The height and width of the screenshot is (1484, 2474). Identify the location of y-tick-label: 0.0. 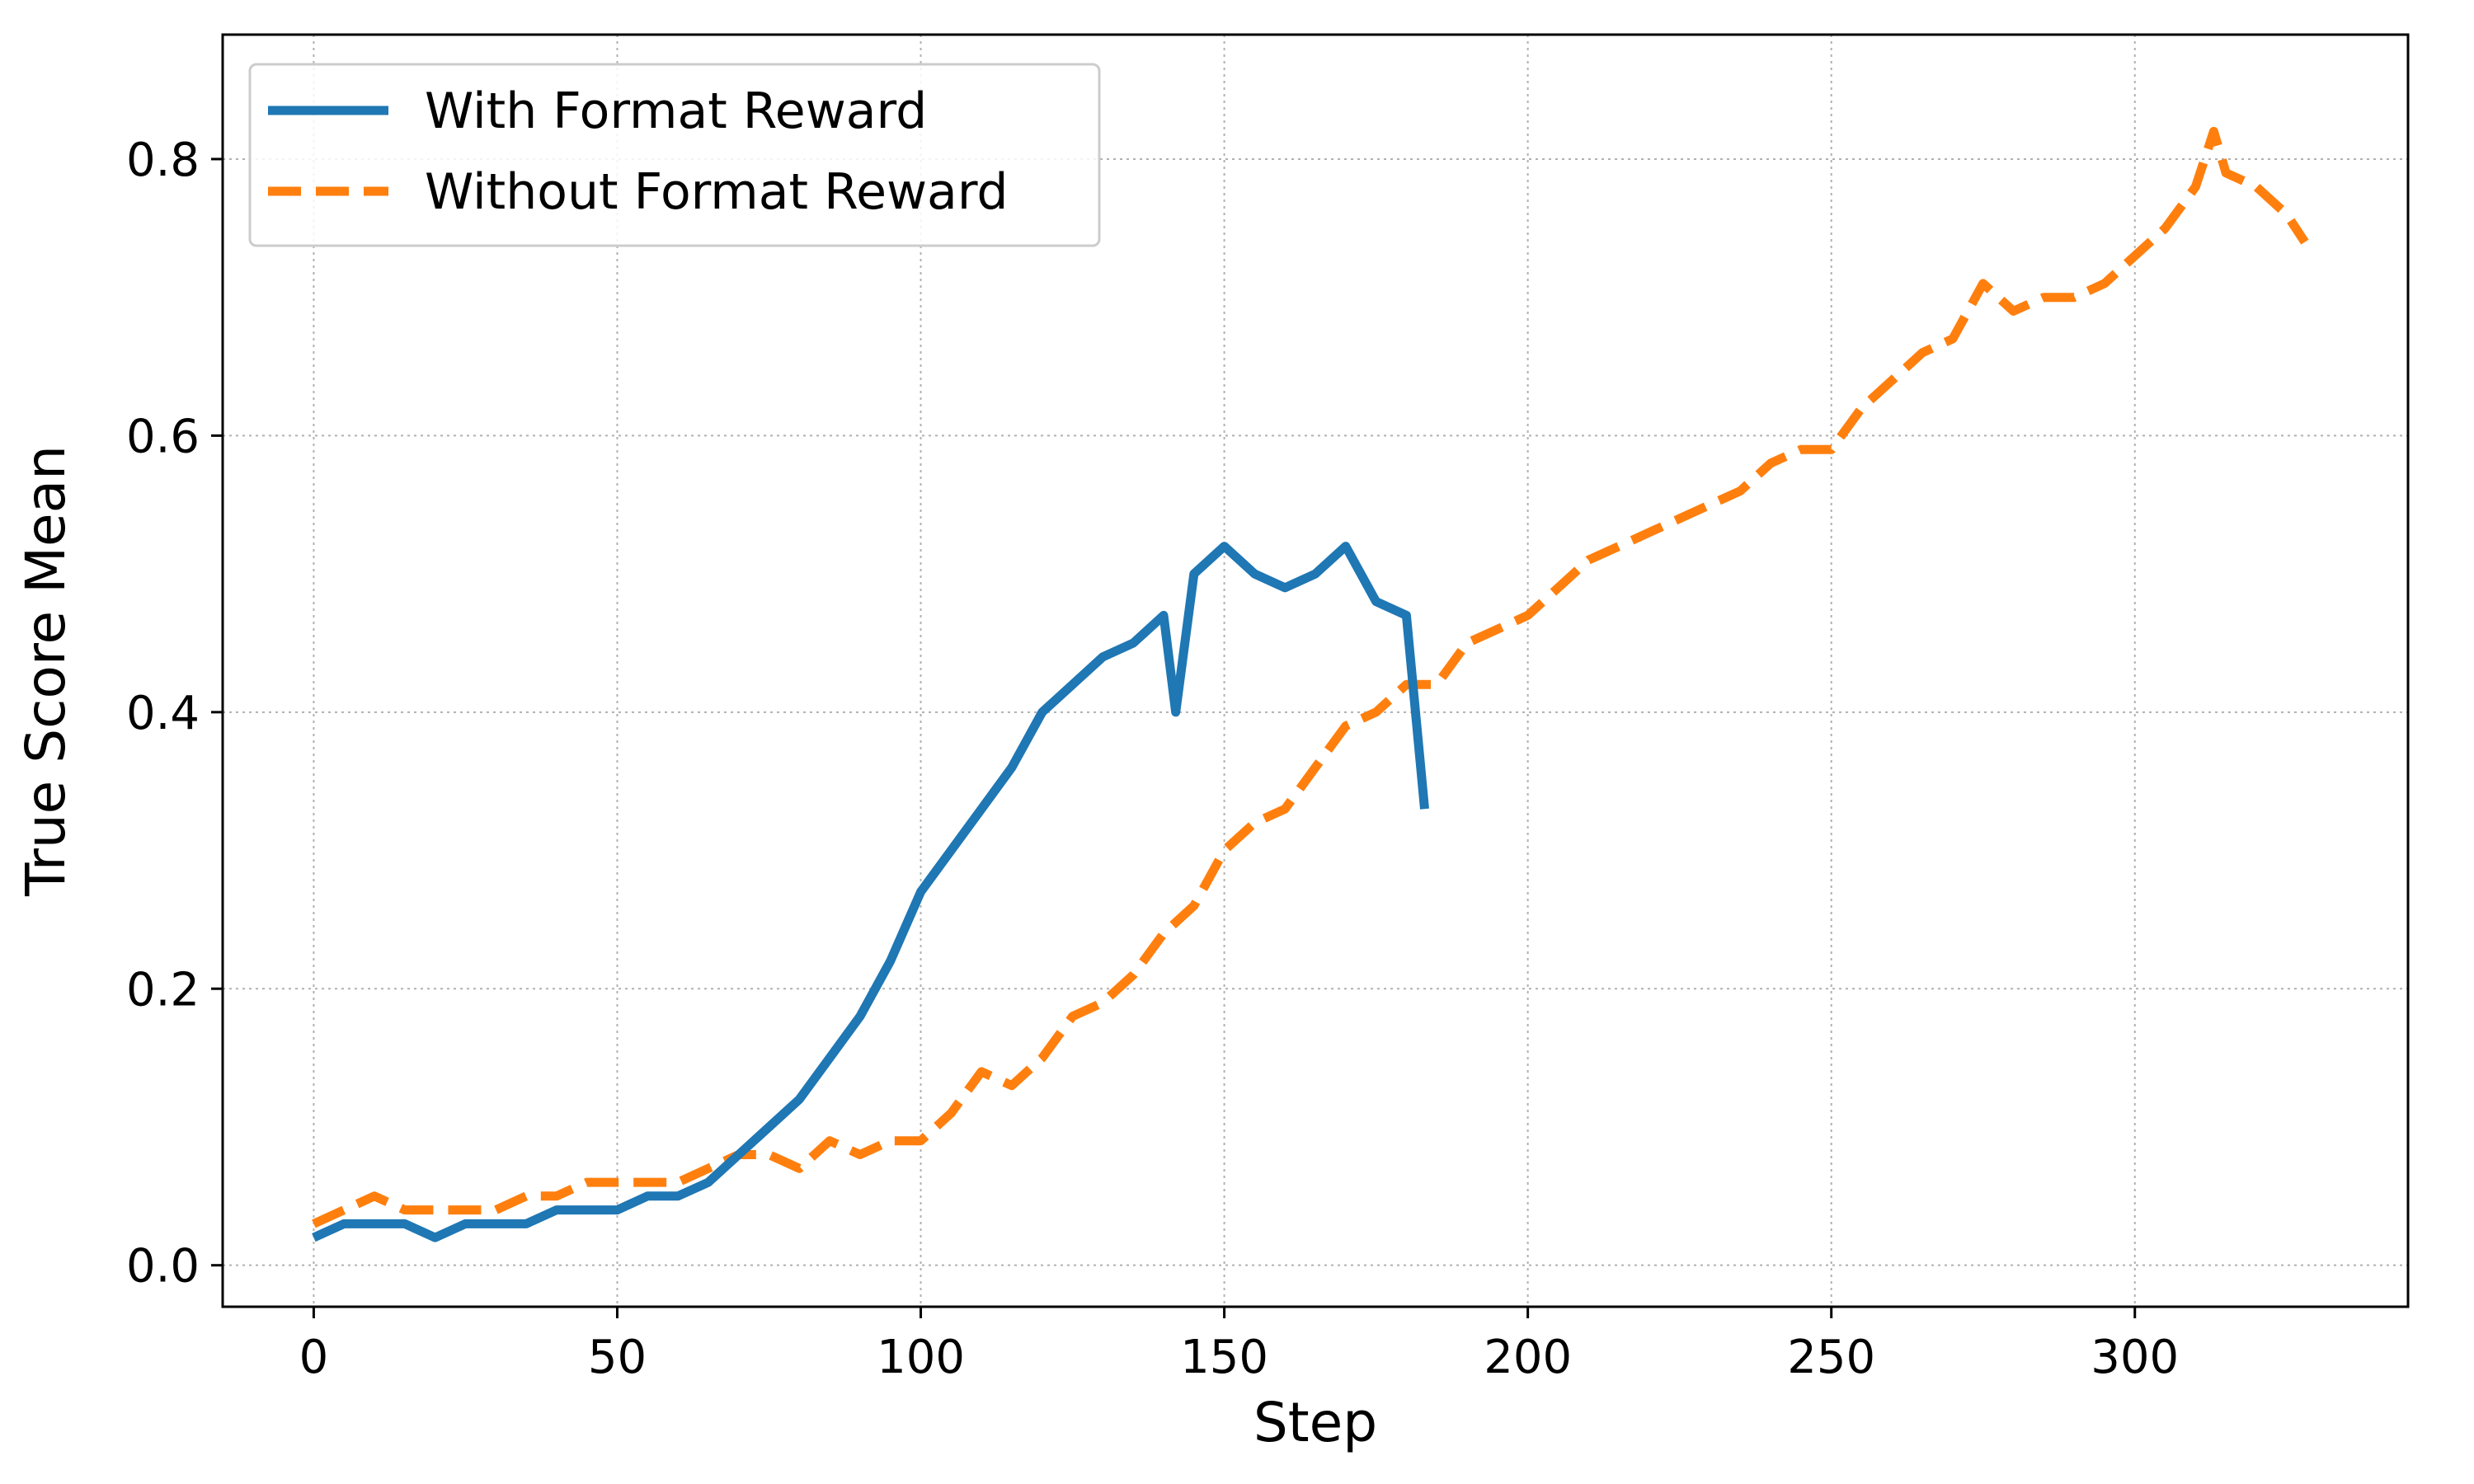
(163, 1267).